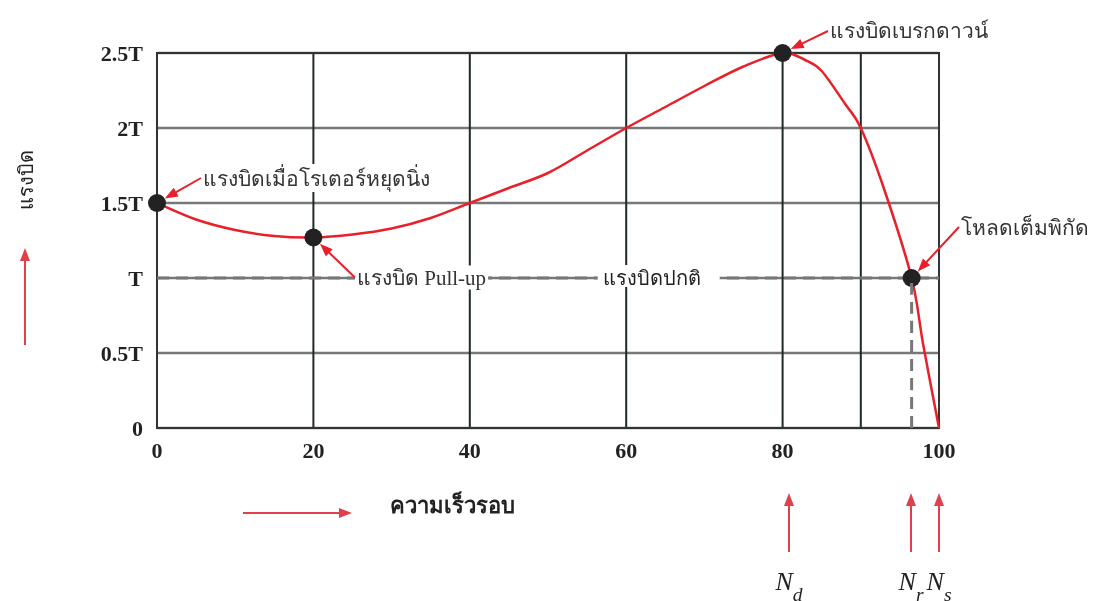  Describe the element at coordinates (910, 584) in the screenshot. I see `text: N$_{r}$` at that location.